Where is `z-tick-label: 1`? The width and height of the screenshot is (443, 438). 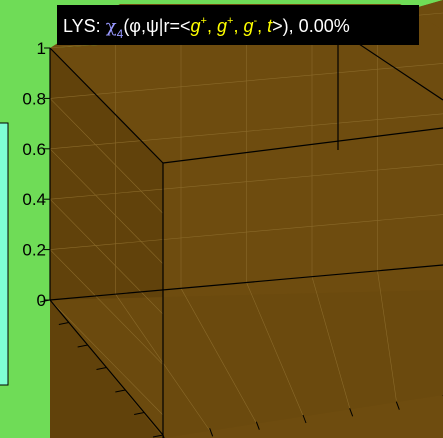 z-tick-label: 1 is located at coordinates (41, 48).